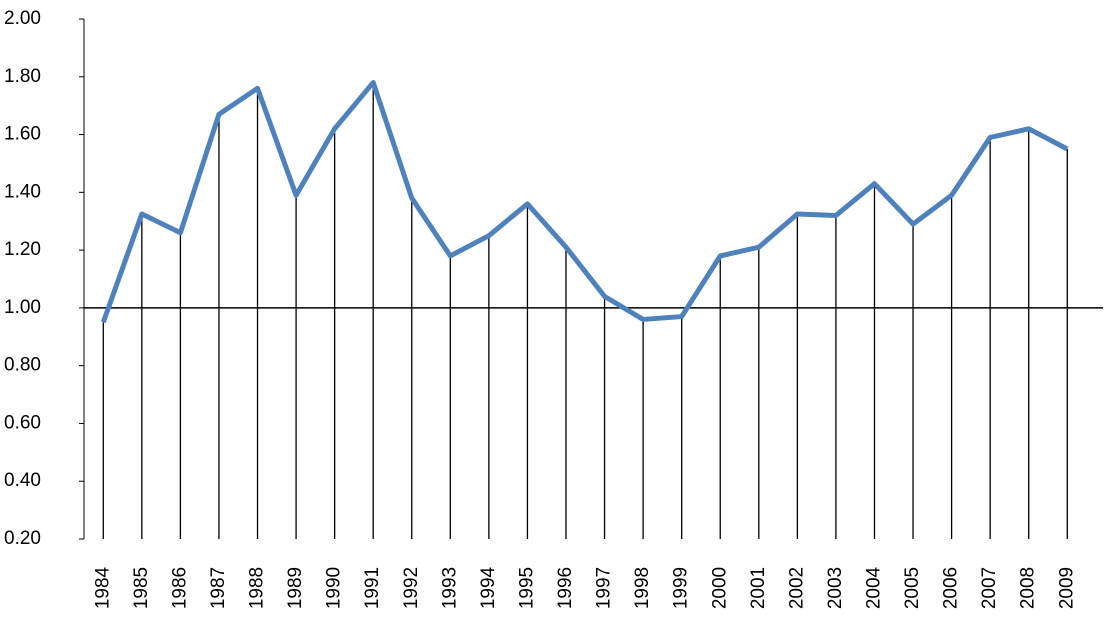 The width and height of the screenshot is (1105, 619). Describe the element at coordinates (141, 588) in the screenshot. I see `x-tick-label: 1985` at that location.